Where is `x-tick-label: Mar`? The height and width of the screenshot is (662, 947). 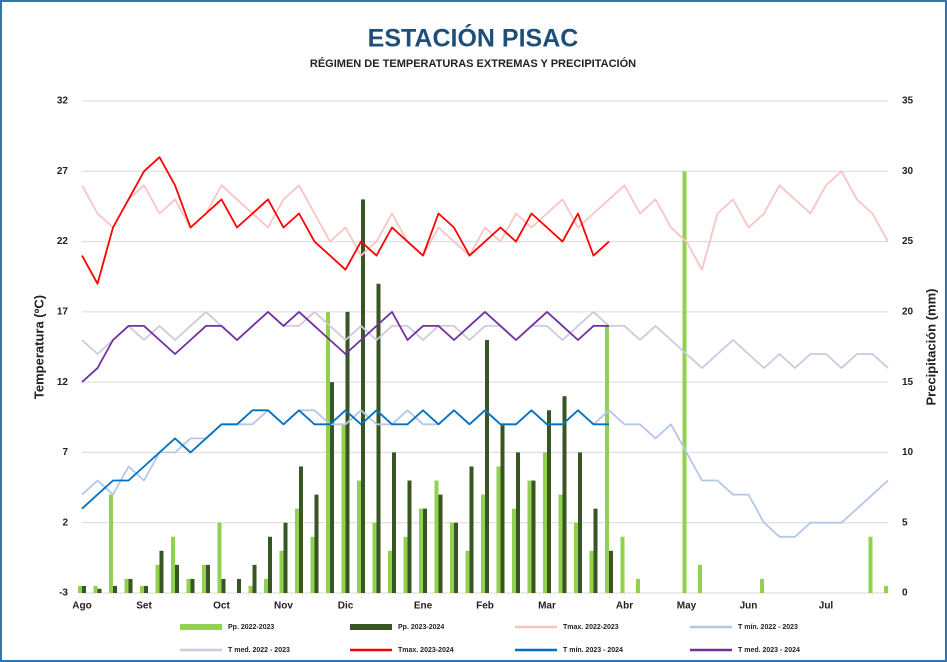
x-tick-label: Mar is located at coordinates (547, 606).